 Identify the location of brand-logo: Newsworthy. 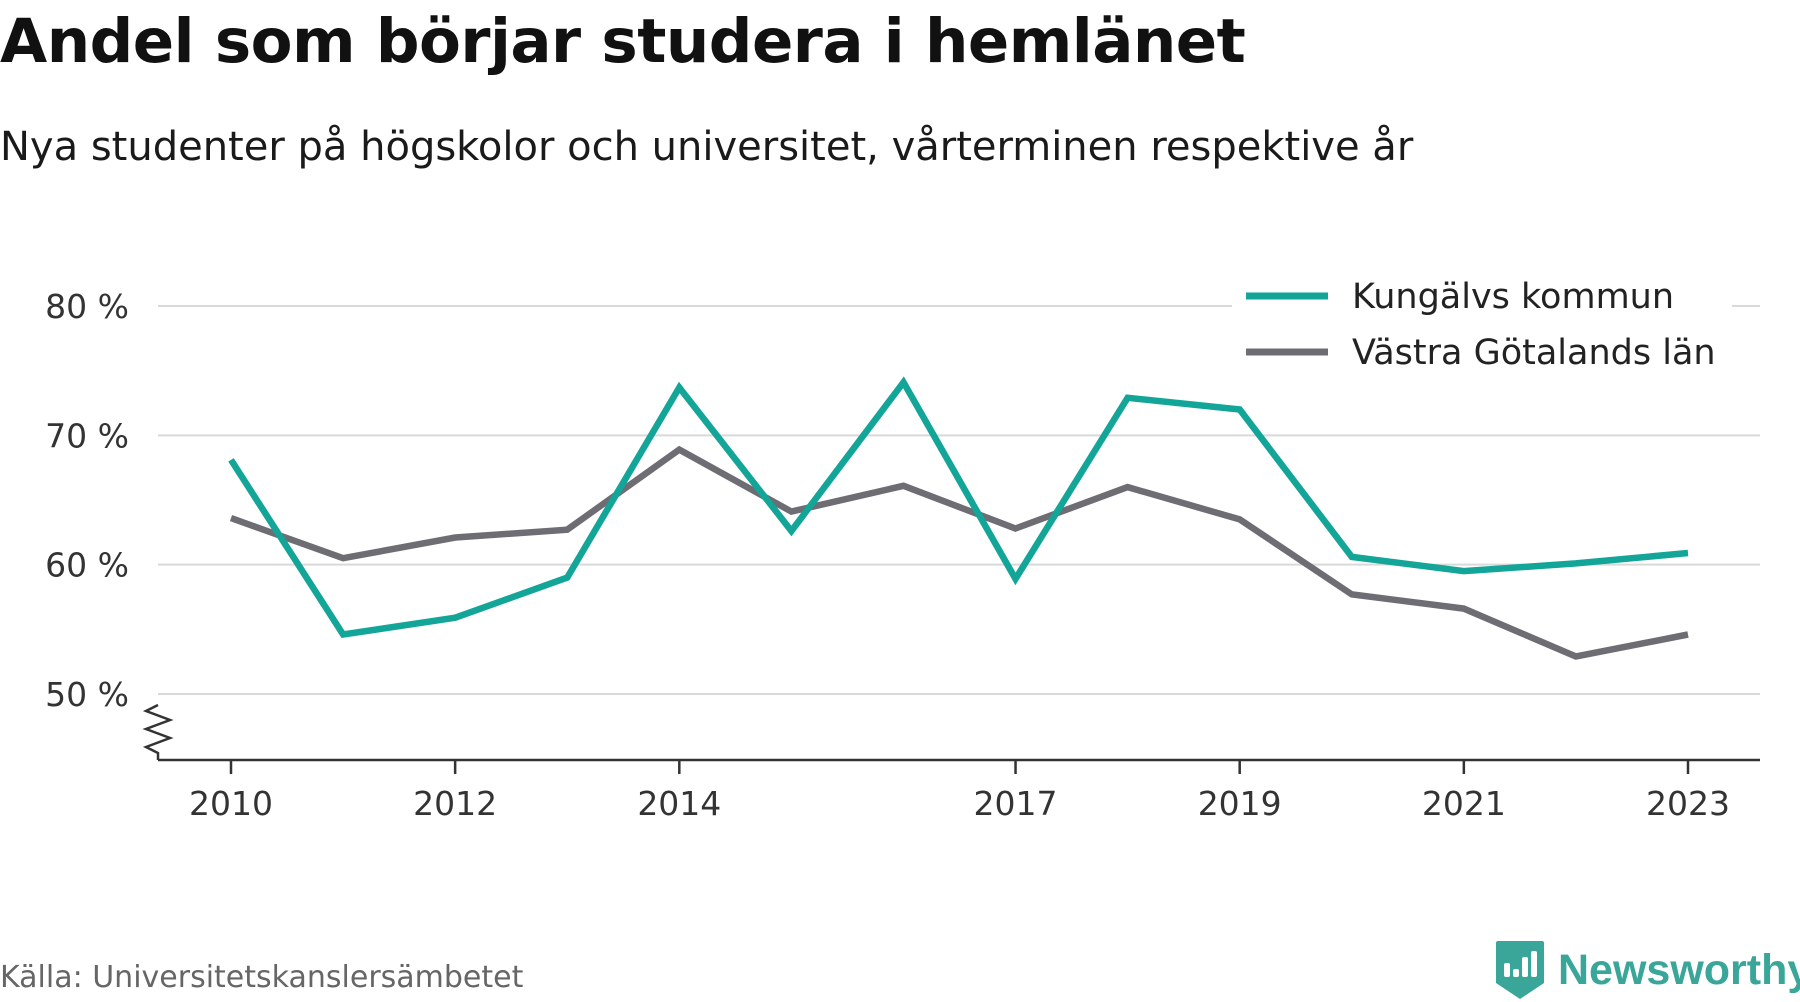
(1647, 970).